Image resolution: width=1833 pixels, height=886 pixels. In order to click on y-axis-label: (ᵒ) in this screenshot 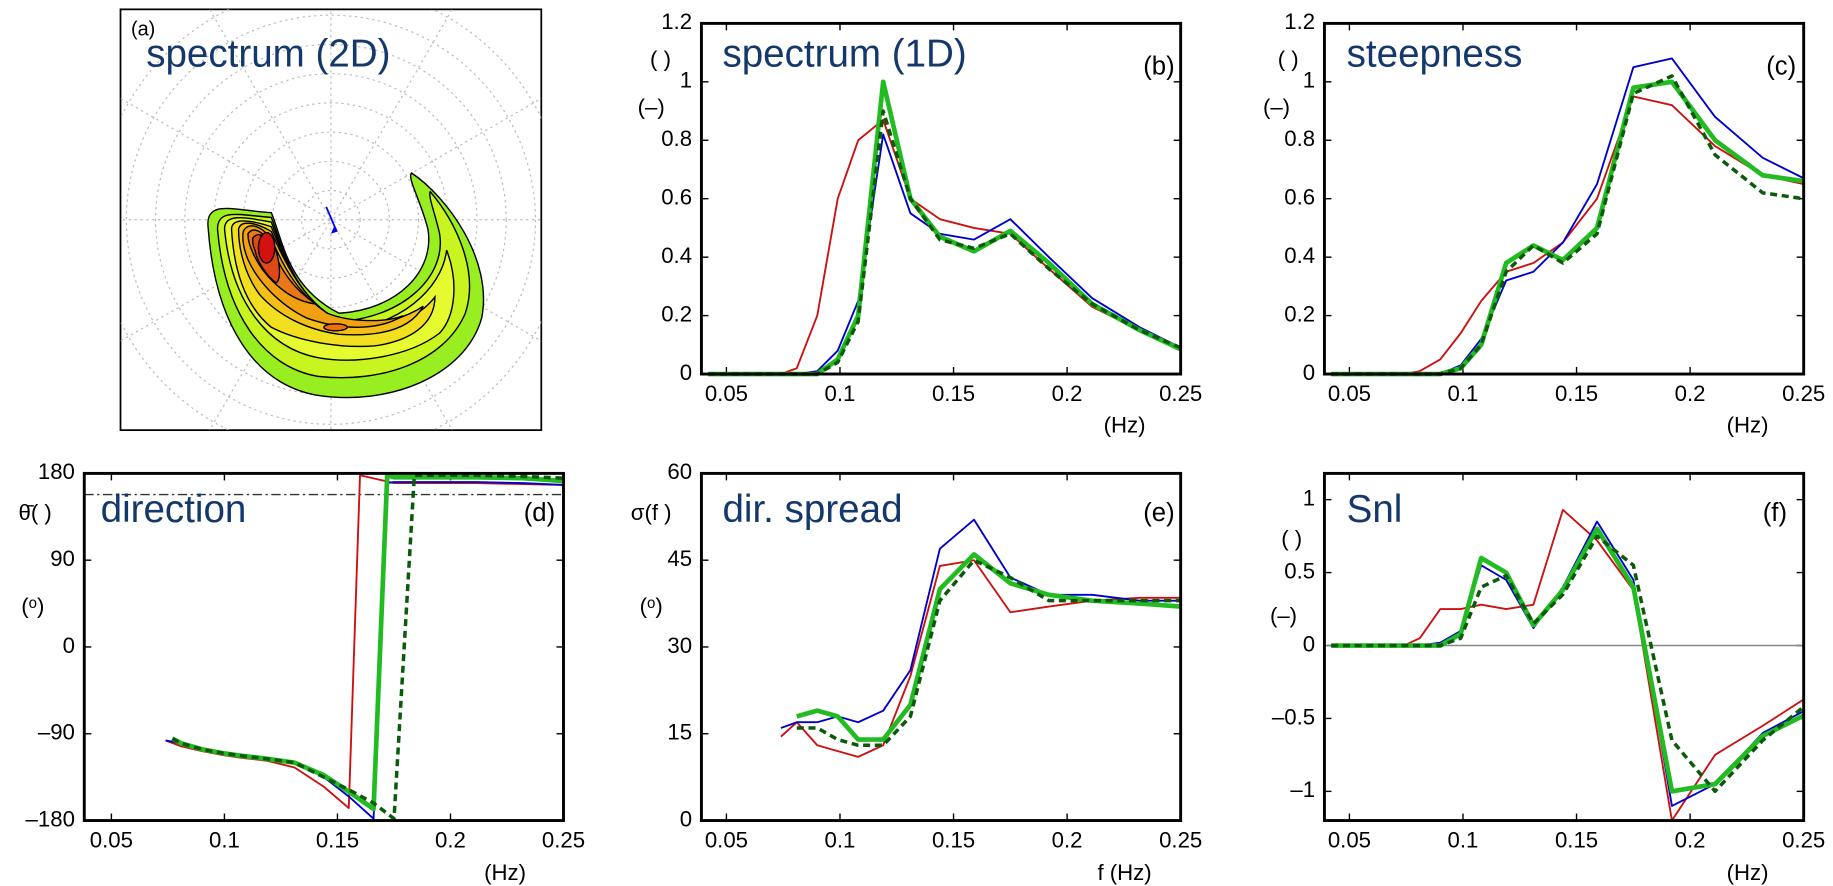, I will do `click(651, 606)`.